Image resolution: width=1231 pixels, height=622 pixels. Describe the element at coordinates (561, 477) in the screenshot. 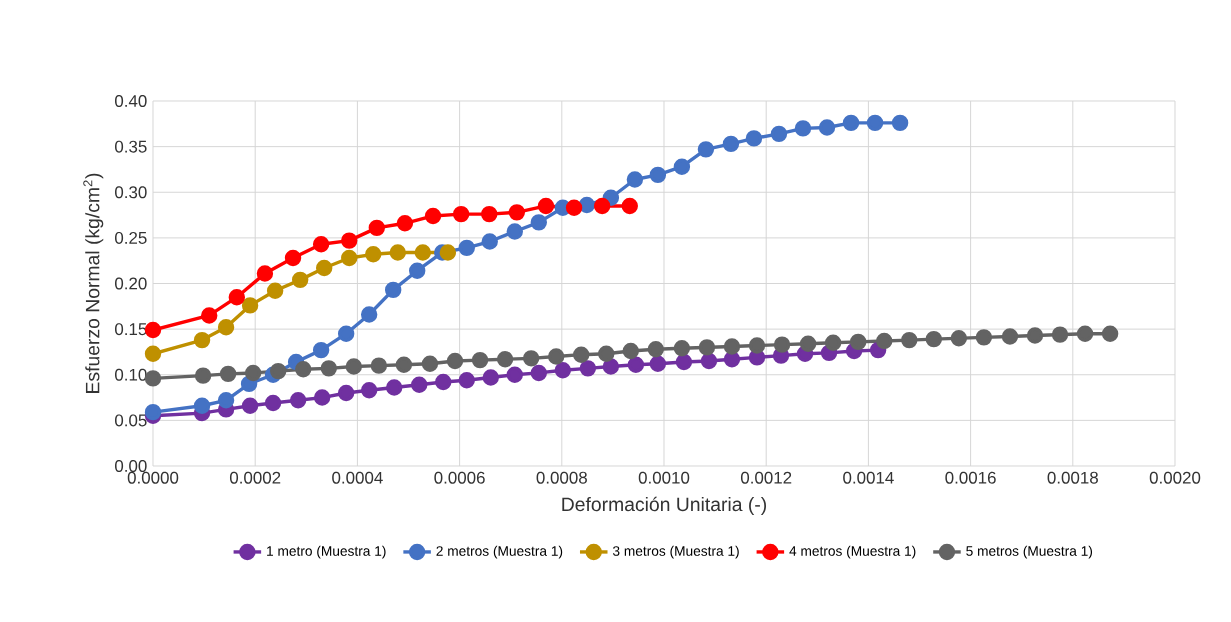

I see `x-tick-label: 0.0008` at that location.